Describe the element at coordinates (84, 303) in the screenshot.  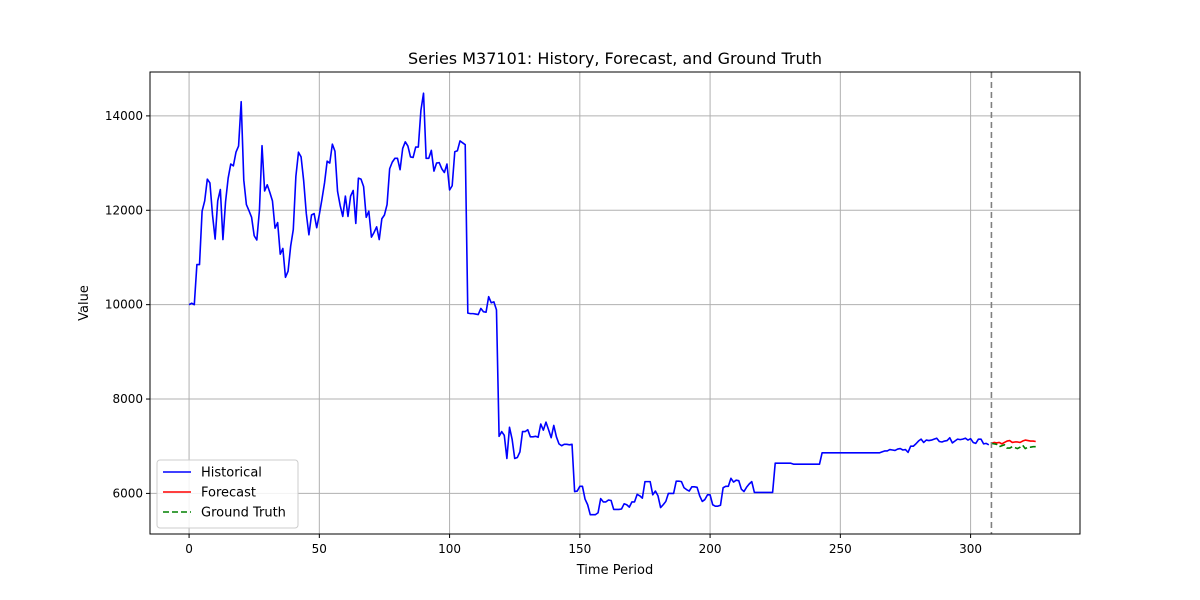
I see `y-axis-label: Value` at that location.